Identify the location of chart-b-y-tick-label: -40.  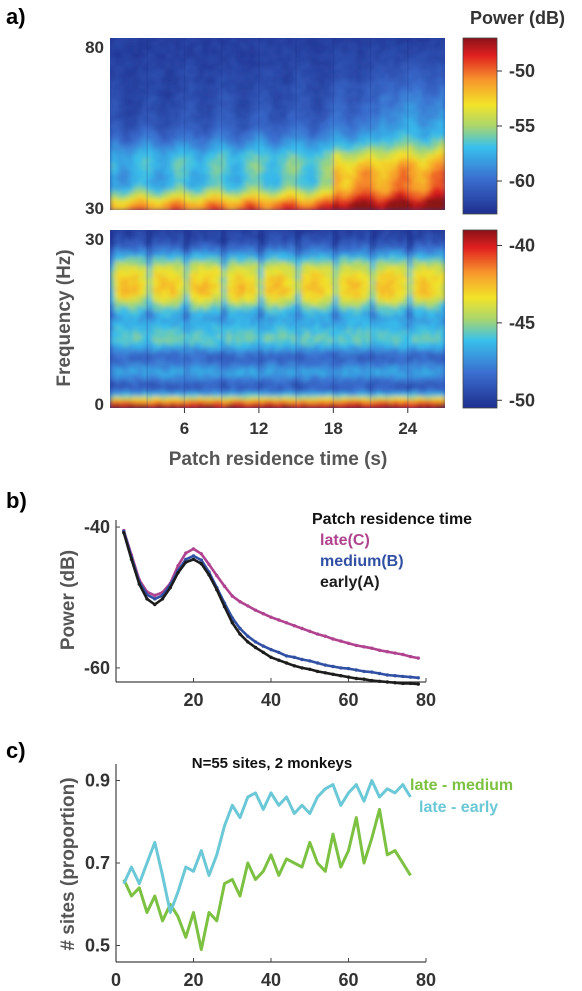
(97, 527).